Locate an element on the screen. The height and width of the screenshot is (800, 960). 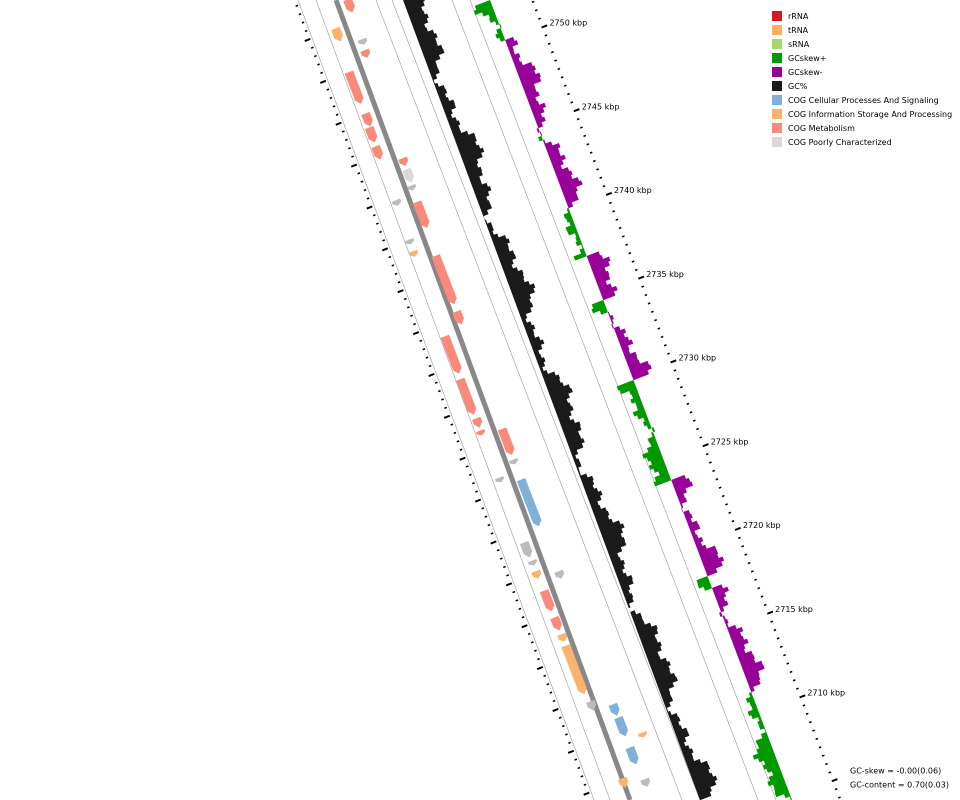
stat-text: GC-content = 0.70(0.03) is located at coordinates (899, 785).